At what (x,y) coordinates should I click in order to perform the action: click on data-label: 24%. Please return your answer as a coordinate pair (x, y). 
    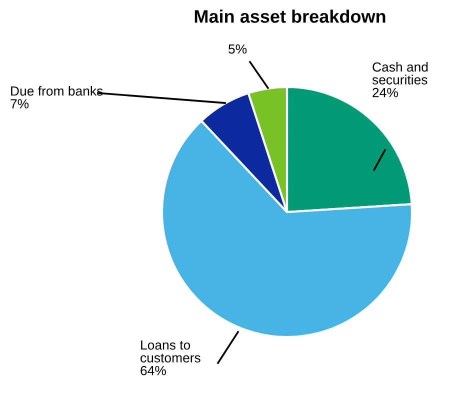
    Looking at the image, I should click on (385, 93).